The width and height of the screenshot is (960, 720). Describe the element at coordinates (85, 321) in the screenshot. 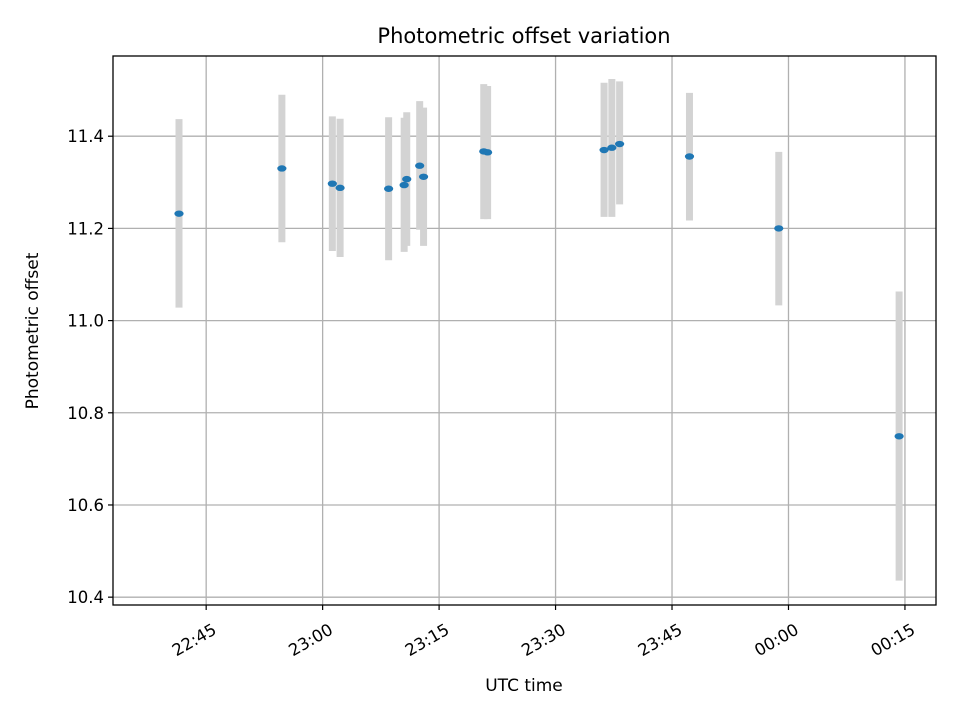

I see `y-tick-label: 11.0` at that location.